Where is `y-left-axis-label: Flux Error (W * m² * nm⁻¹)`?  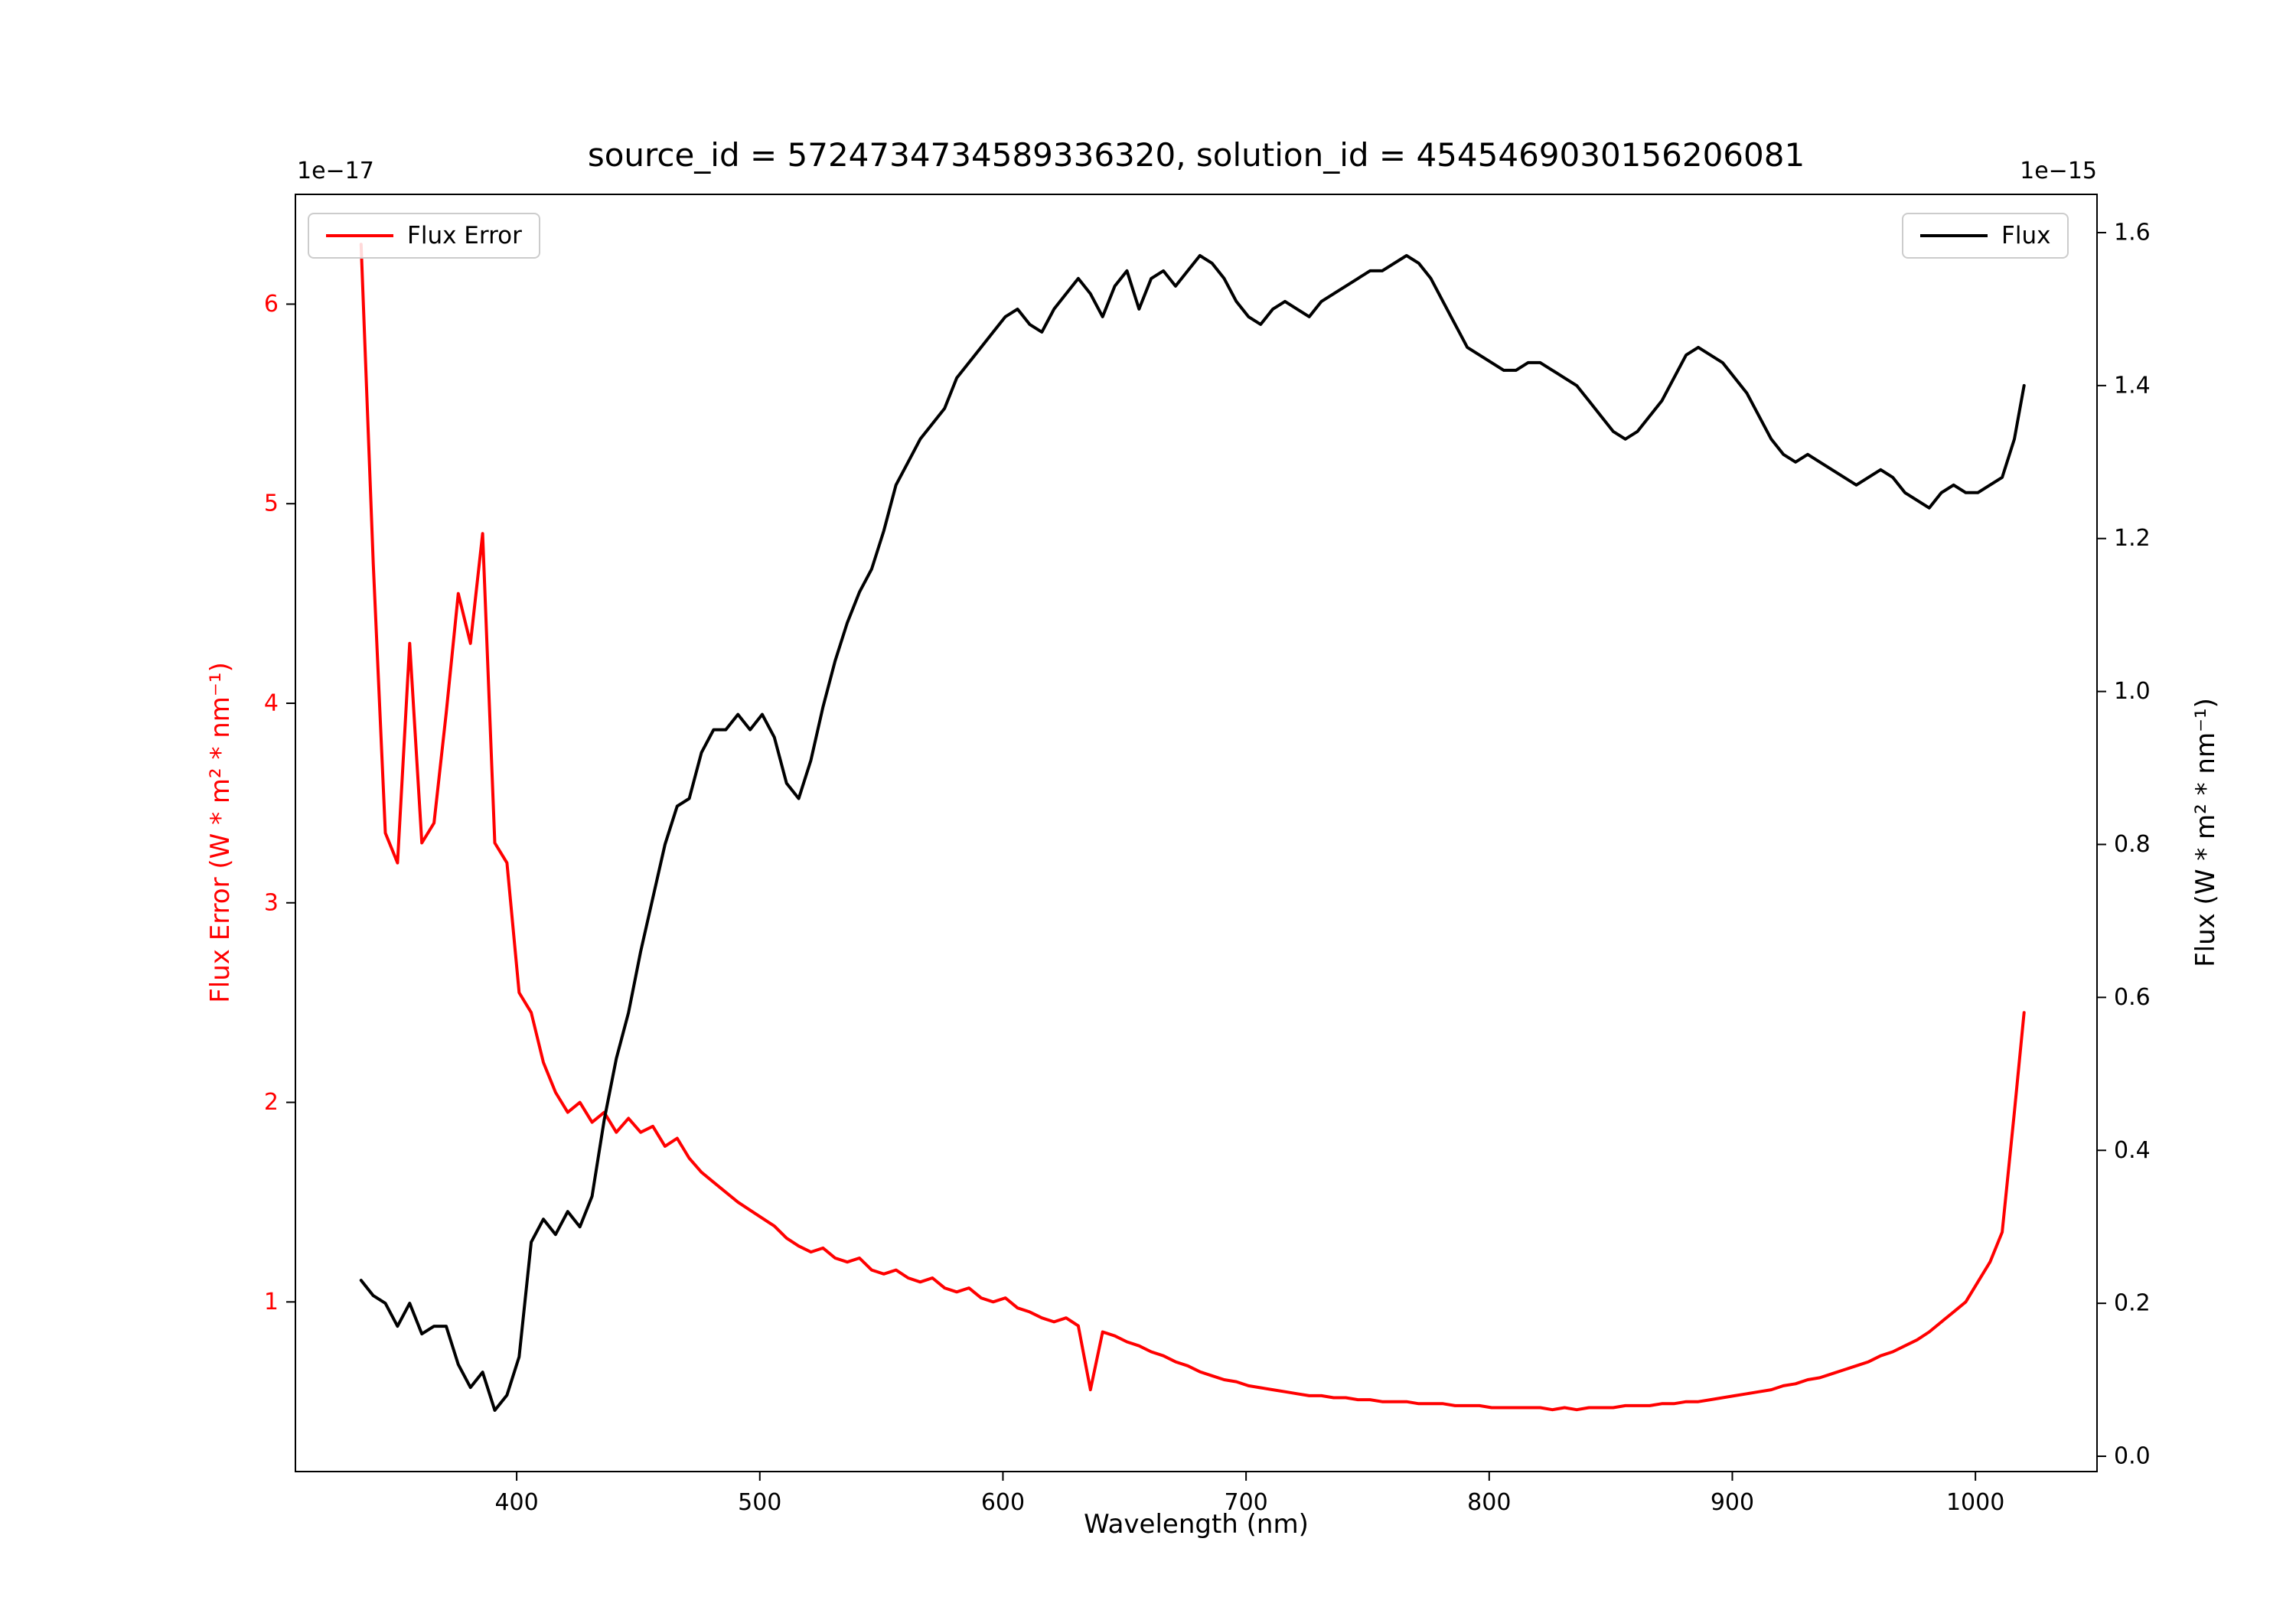
y-left-axis-label: Flux Error (W * m² * nm⁻¹) is located at coordinates (220, 832).